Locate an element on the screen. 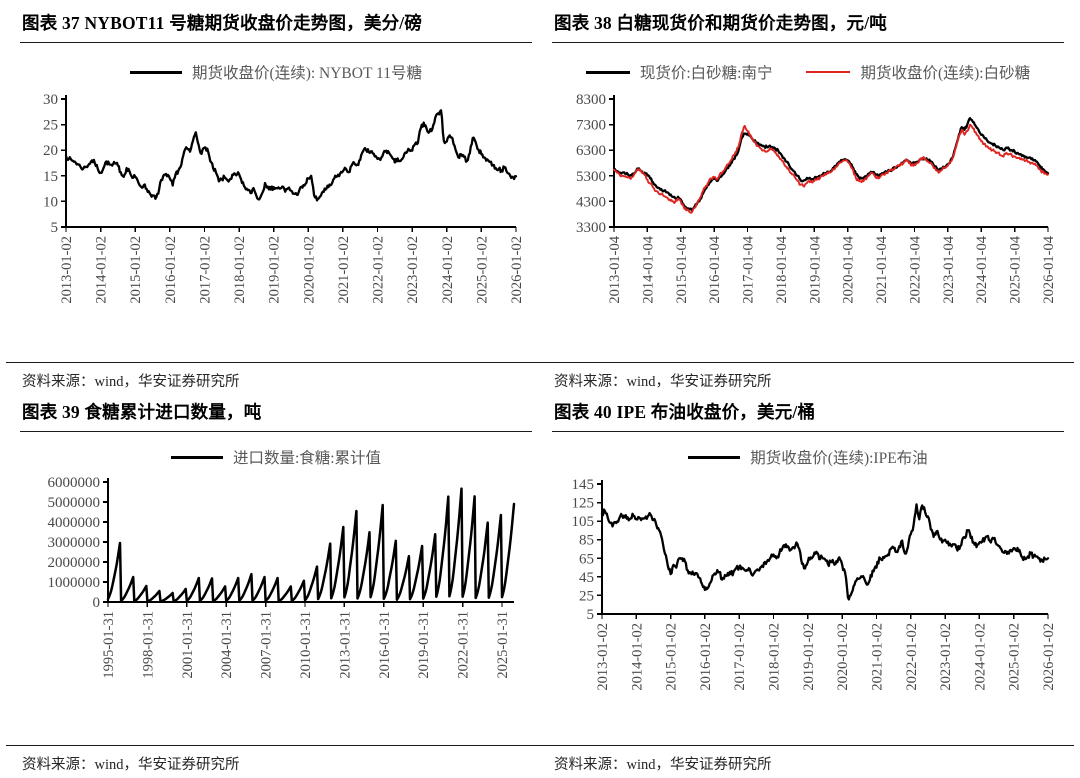 Image resolution: width=1080 pixels, height=778 pixels. svg-text: 2017-01-04 is located at coordinates (749, 269).